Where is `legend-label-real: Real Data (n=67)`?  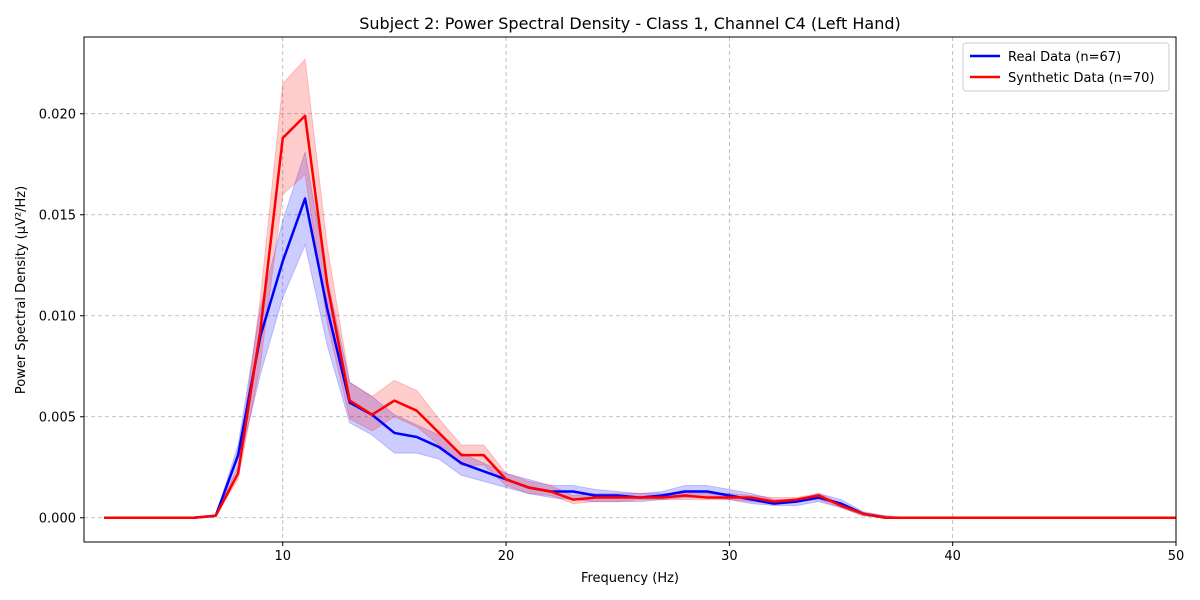 legend-label-real: Real Data (n=67) is located at coordinates (1064, 57).